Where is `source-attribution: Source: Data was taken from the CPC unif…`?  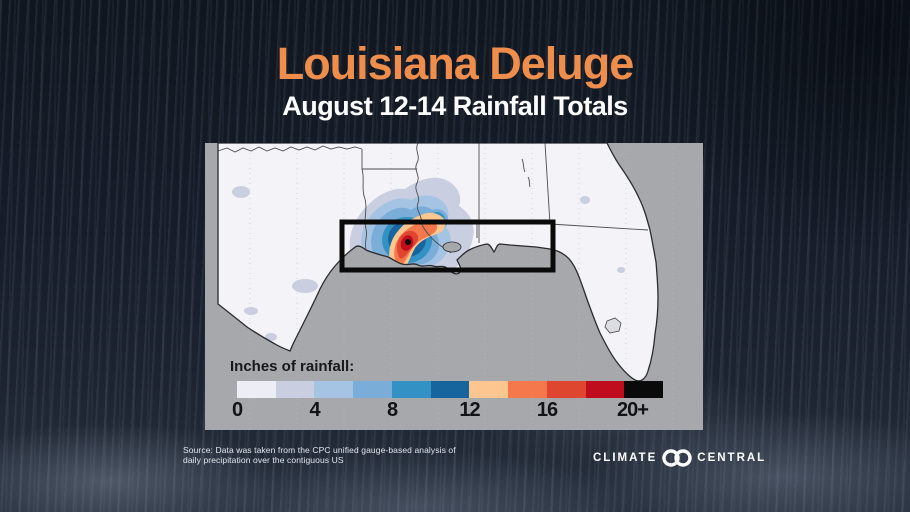 source-attribution: Source: Data was taken from the CPC unif… is located at coordinates (353, 455).